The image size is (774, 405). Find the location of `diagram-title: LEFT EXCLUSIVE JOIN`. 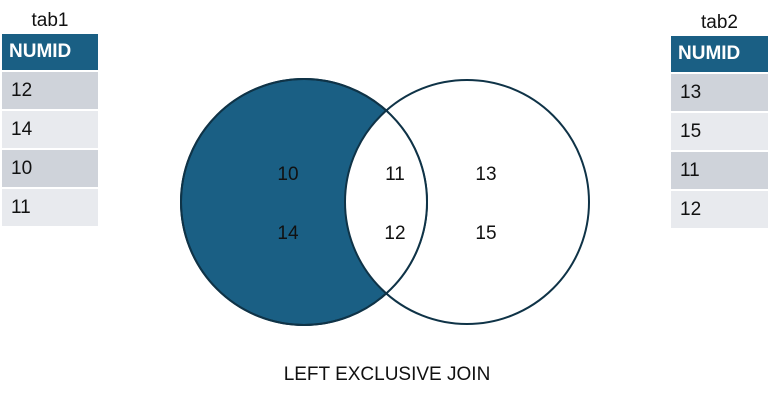

diagram-title: LEFT EXCLUSIVE JOIN is located at coordinates (387, 374).